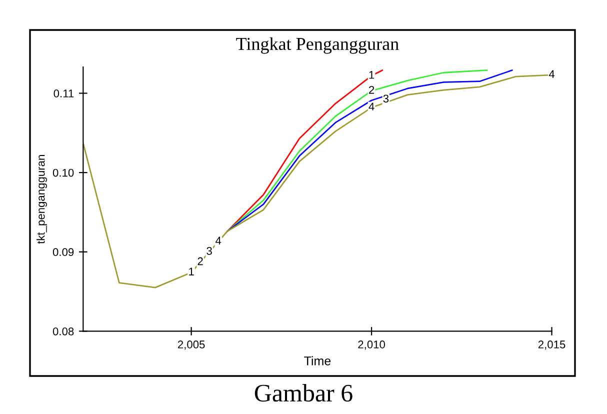 The image size is (607, 414). Describe the element at coordinates (552, 345) in the screenshot. I see `x-tick-label: 2,015` at that location.